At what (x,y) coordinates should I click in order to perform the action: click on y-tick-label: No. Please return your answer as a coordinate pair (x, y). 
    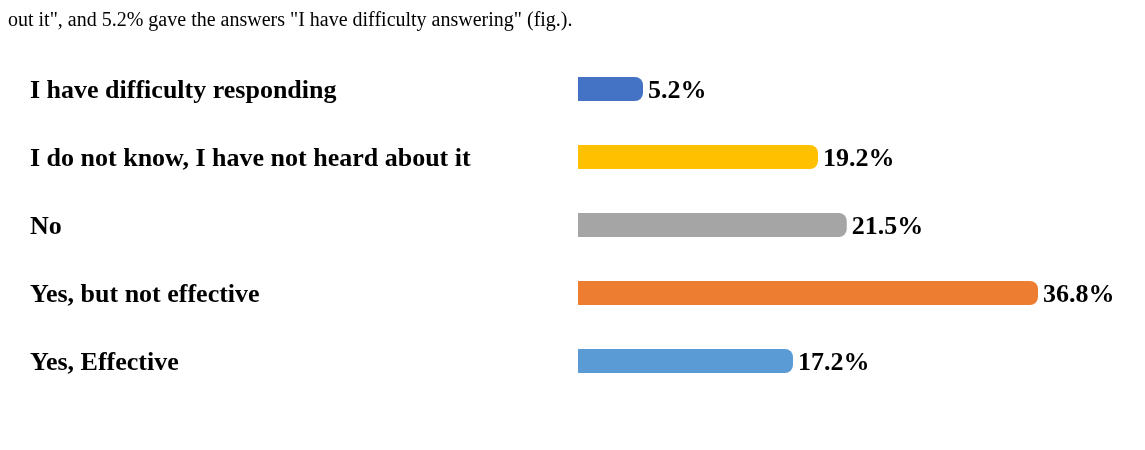
    Looking at the image, I should click on (46, 226).